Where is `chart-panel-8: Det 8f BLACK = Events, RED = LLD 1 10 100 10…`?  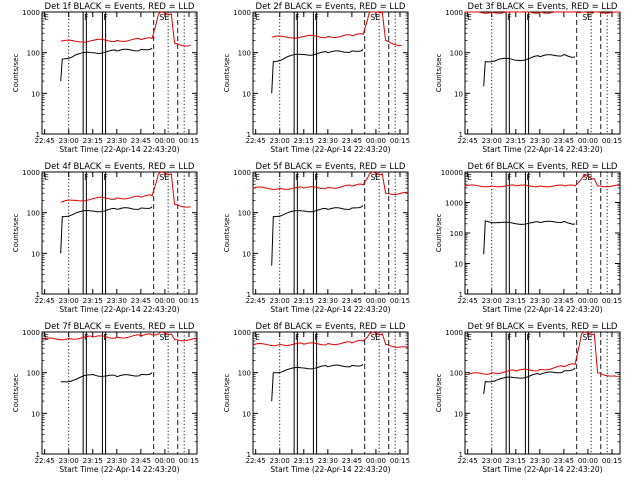 chart-panel-8: Det 8f BLACK = Events, RED = LLD 1 10 100 10… is located at coordinates (316, 398).